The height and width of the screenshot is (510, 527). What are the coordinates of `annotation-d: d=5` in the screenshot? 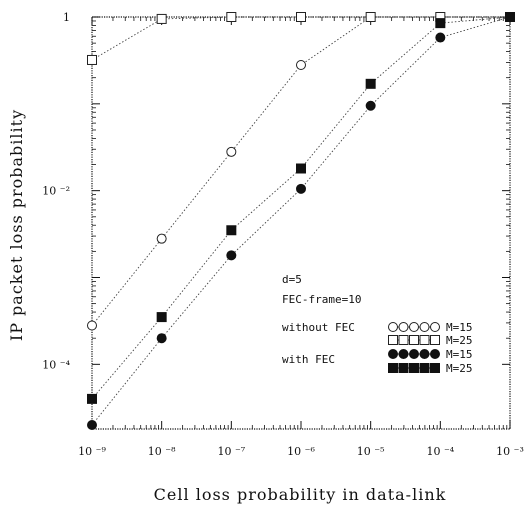 It's located at (292, 279).